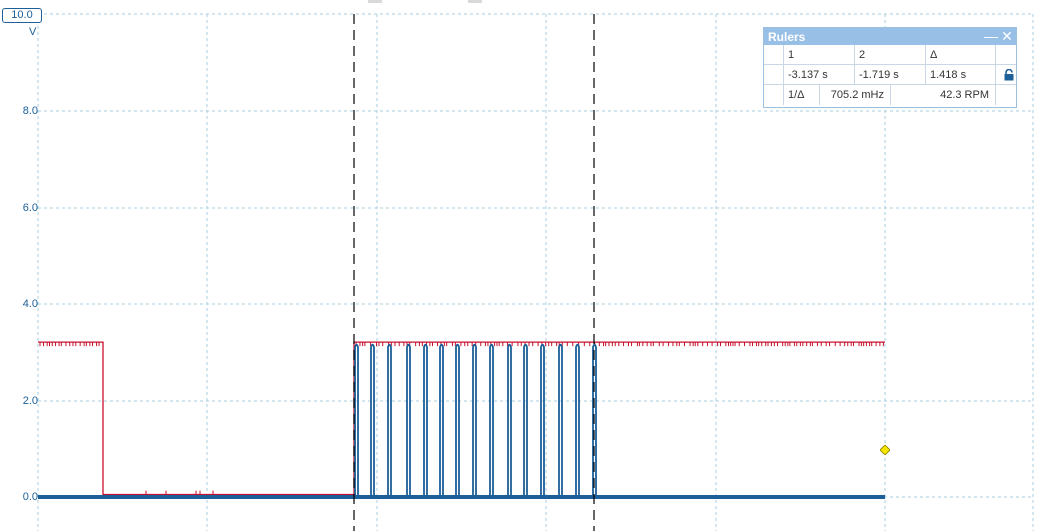  What do you see at coordinates (819, 55) in the screenshot?
I see `column-header-1: 1` at bounding box center [819, 55].